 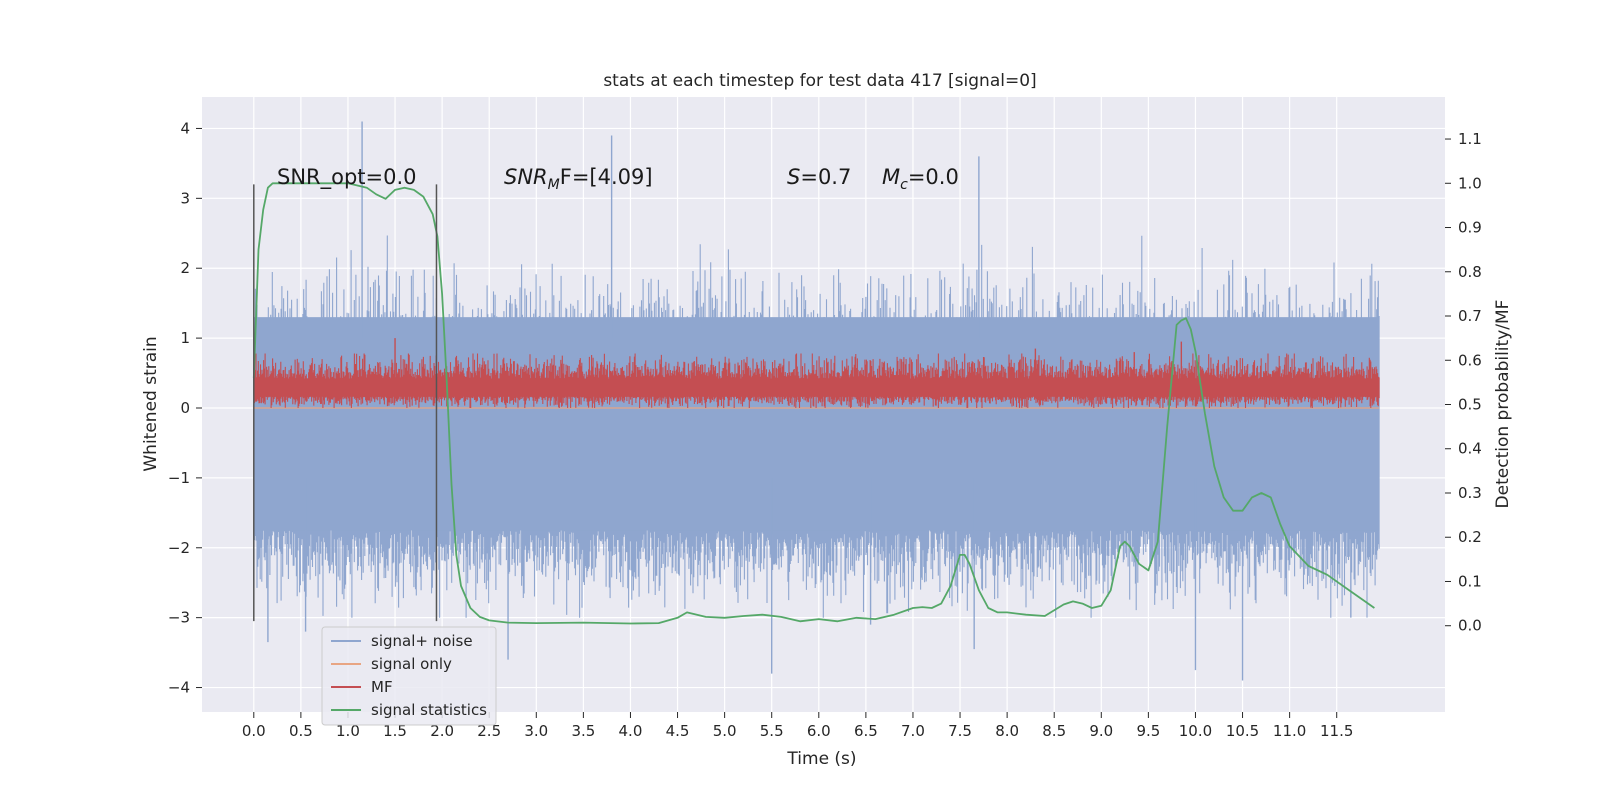 What do you see at coordinates (1336, 731) in the screenshot?
I see `x-tick-label: 11.5` at bounding box center [1336, 731].